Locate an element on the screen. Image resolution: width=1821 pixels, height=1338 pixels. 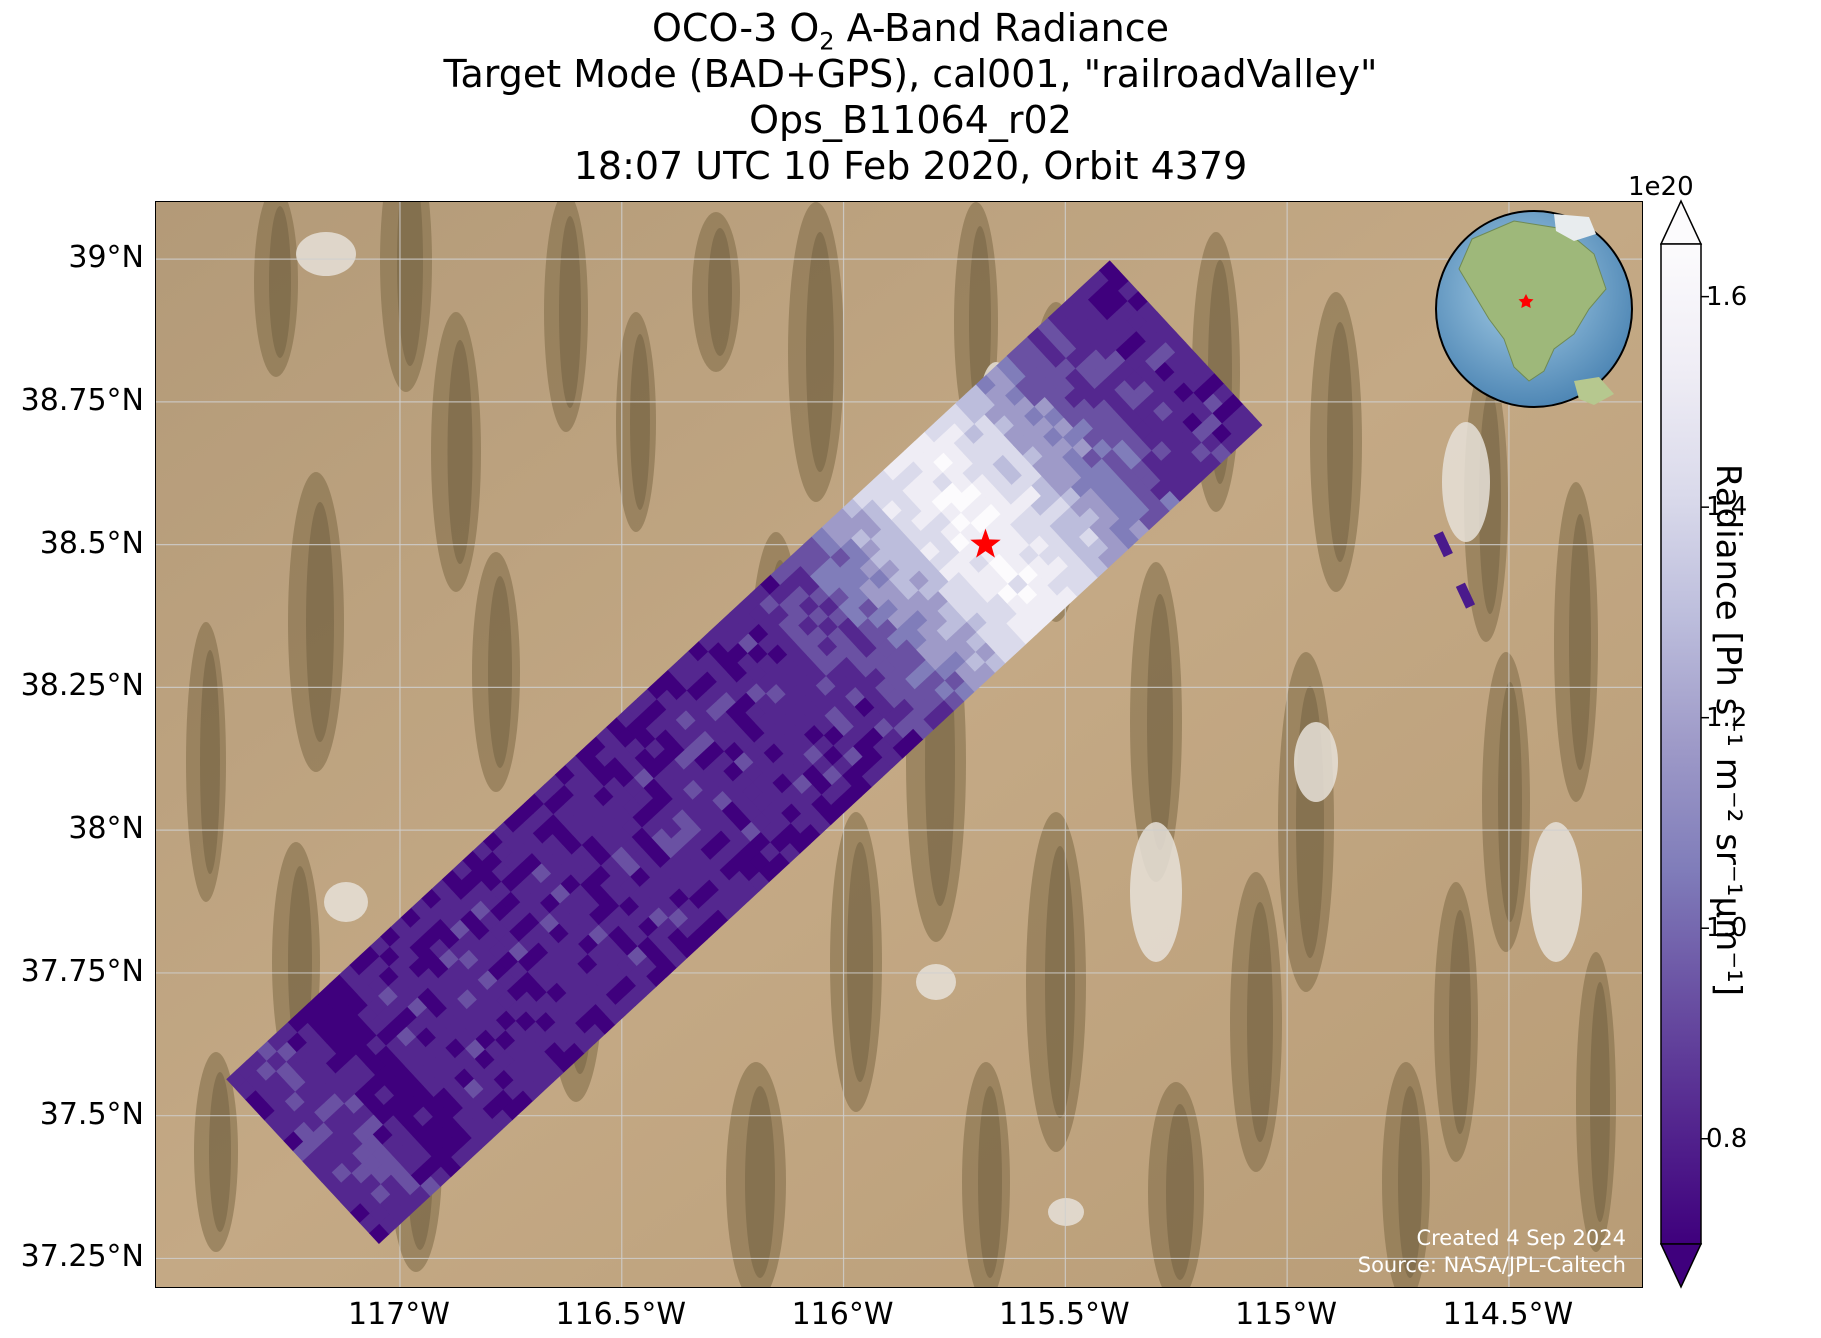
colorbar-tick-label: 1.2 is located at coordinates (1727, 717).